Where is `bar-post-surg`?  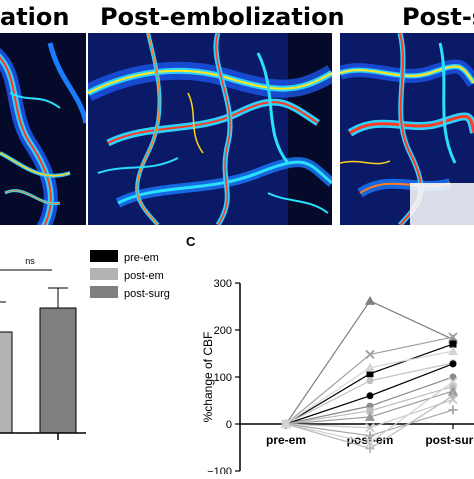 bar-post-surg is located at coordinates (58, 370).